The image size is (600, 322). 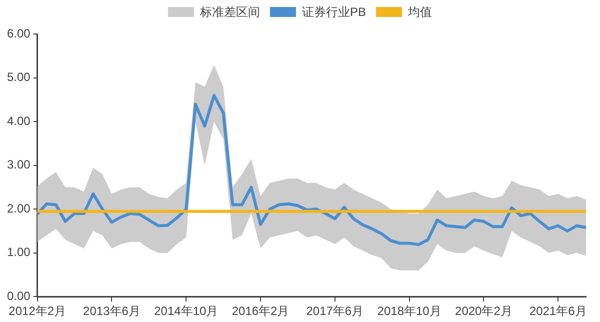 What do you see at coordinates (483, 311) in the screenshot?
I see `x-tick-label: 2020年2月` at bounding box center [483, 311].